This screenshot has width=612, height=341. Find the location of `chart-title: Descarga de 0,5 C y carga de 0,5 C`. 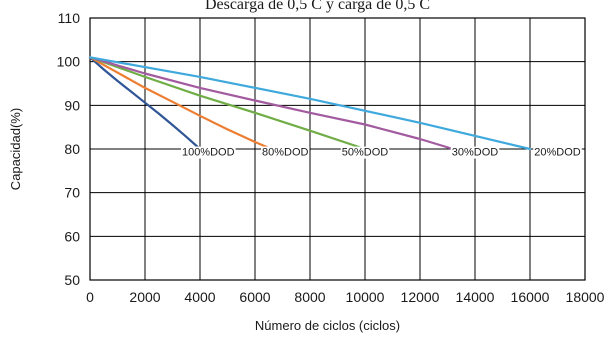

chart-title: Descarga de 0,5 C y carga de 0,5 C is located at coordinates (317, 6).